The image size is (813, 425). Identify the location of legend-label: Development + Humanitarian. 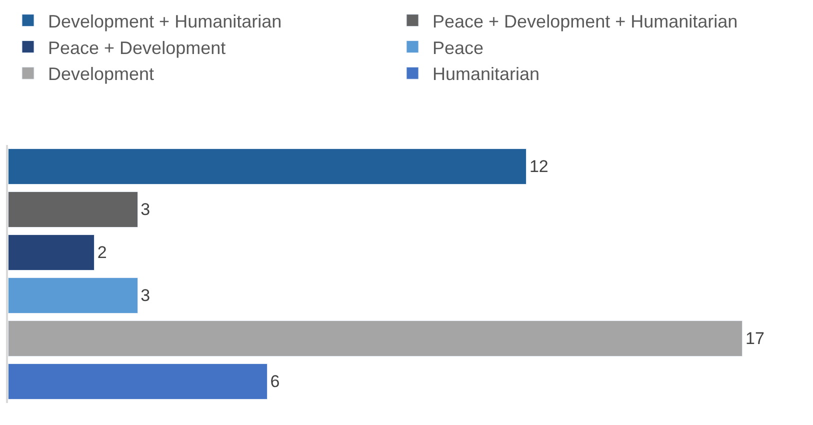
(165, 21).